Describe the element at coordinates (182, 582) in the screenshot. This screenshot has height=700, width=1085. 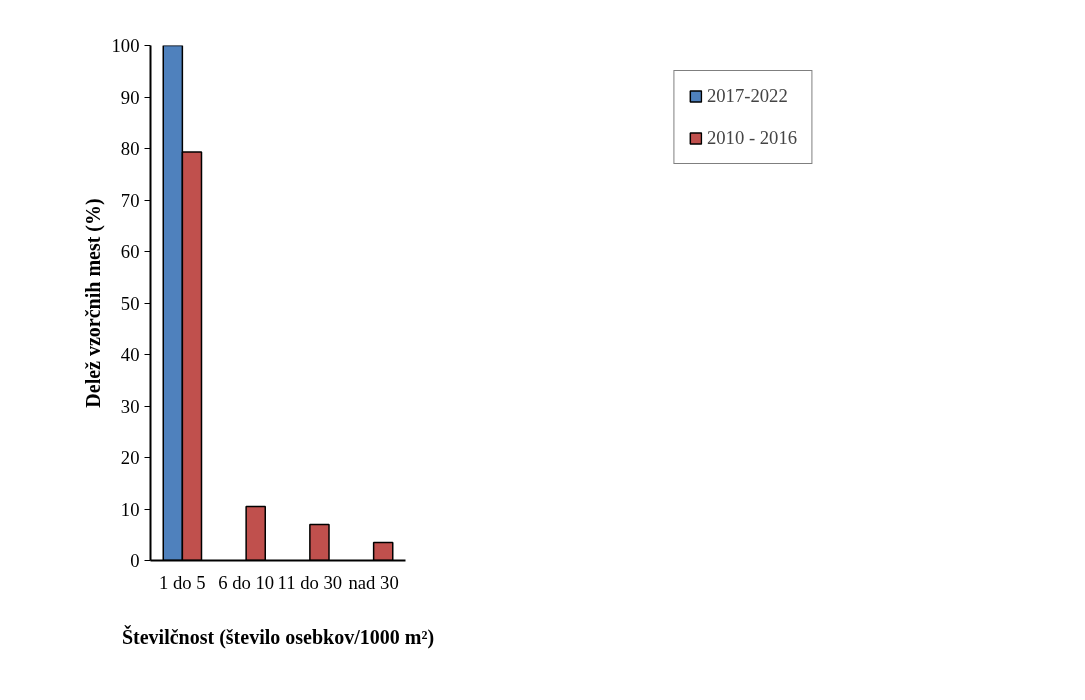
I see `x-tick-label: 1 do 5` at that location.